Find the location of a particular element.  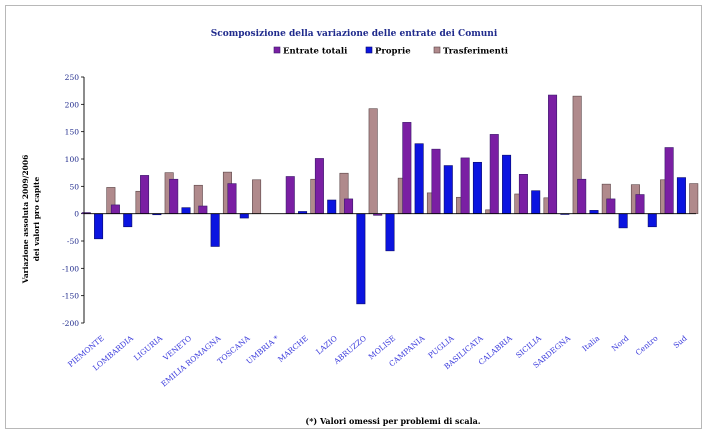

y-tick-label: 0 is located at coordinates (76, 214).